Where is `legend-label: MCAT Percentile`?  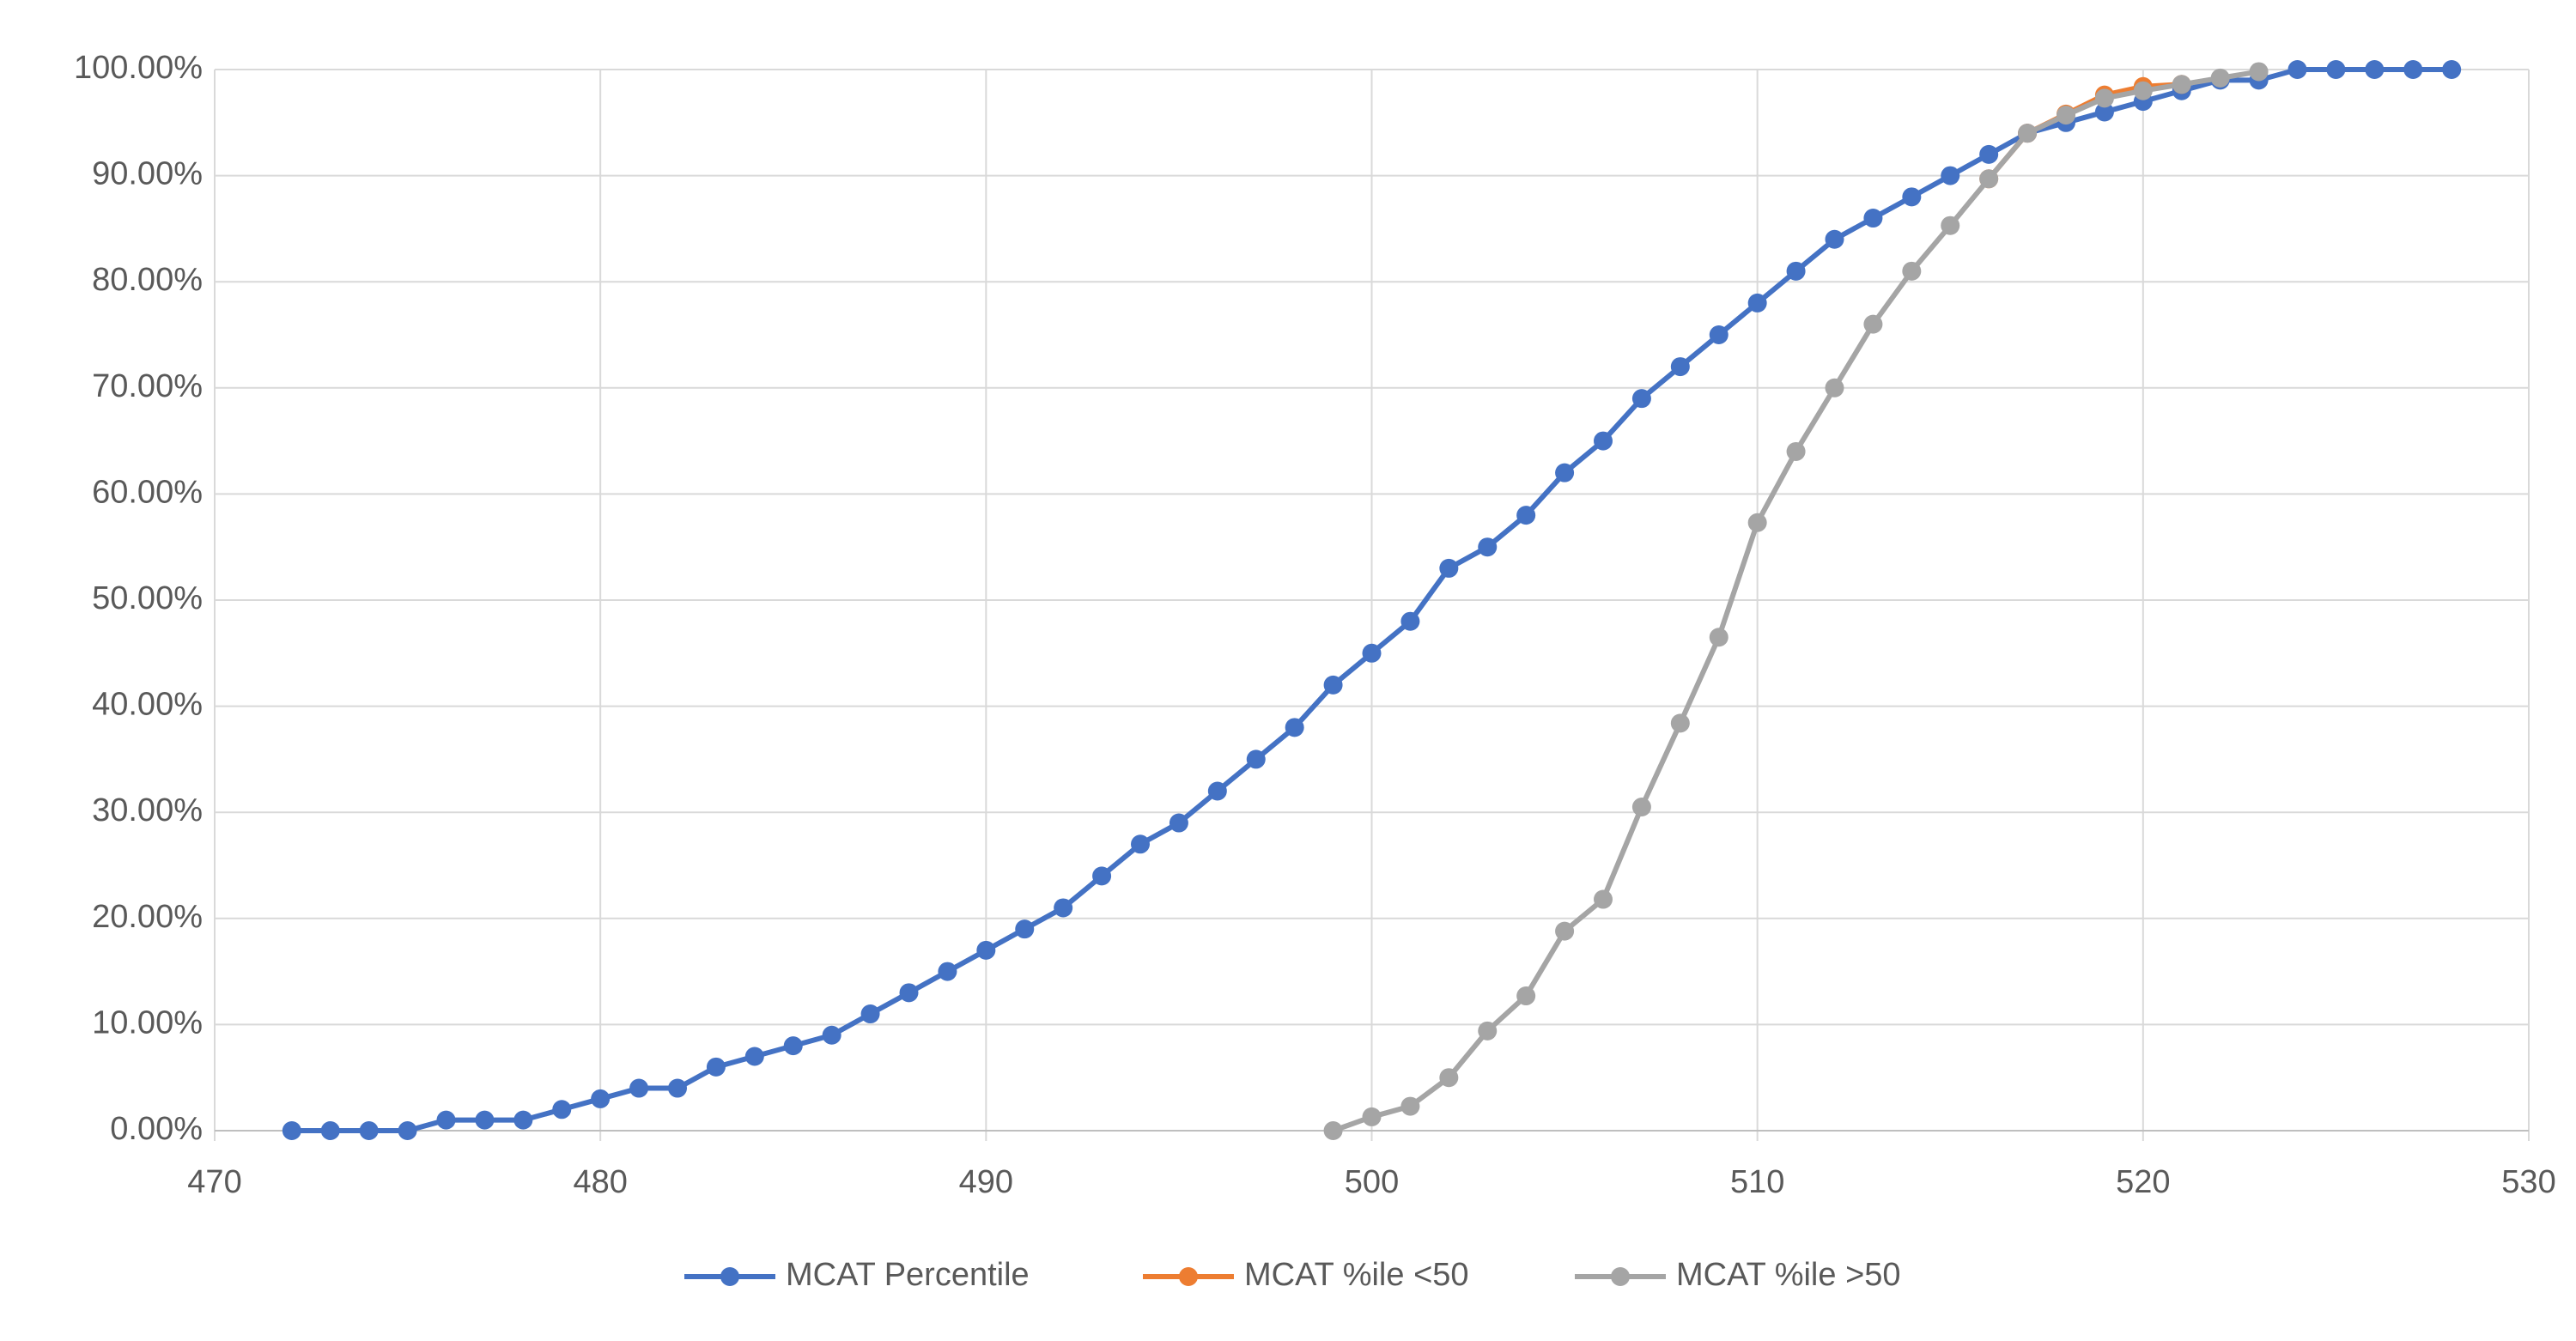 legend-label: MCAT Percentile is located at coordinates (908, 1275).